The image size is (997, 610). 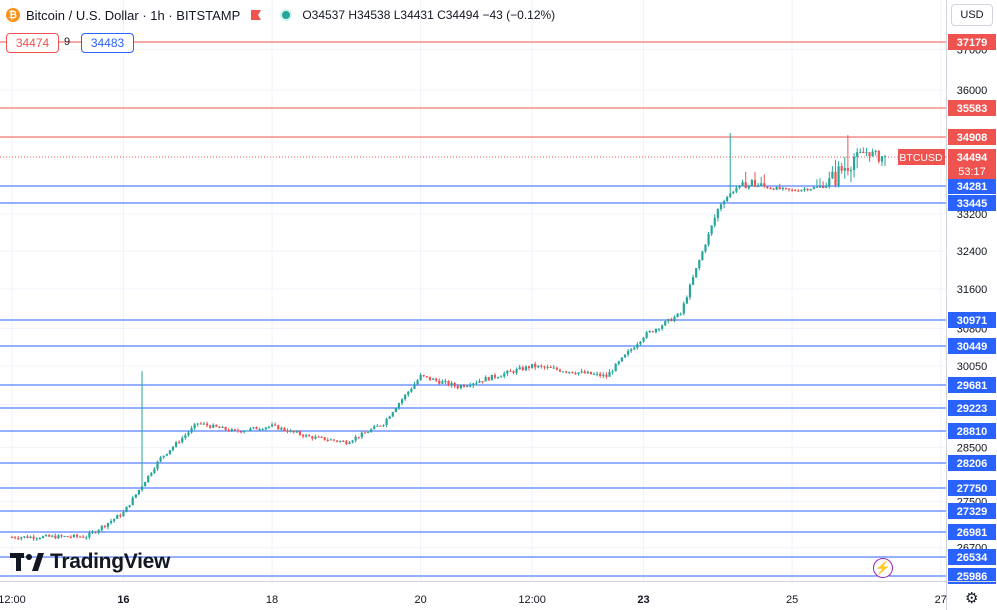 What do you see at coordinates (972, 109) in the screenshot?
I see `resistance-level-label: 35583` at bounding box center [972, 109].